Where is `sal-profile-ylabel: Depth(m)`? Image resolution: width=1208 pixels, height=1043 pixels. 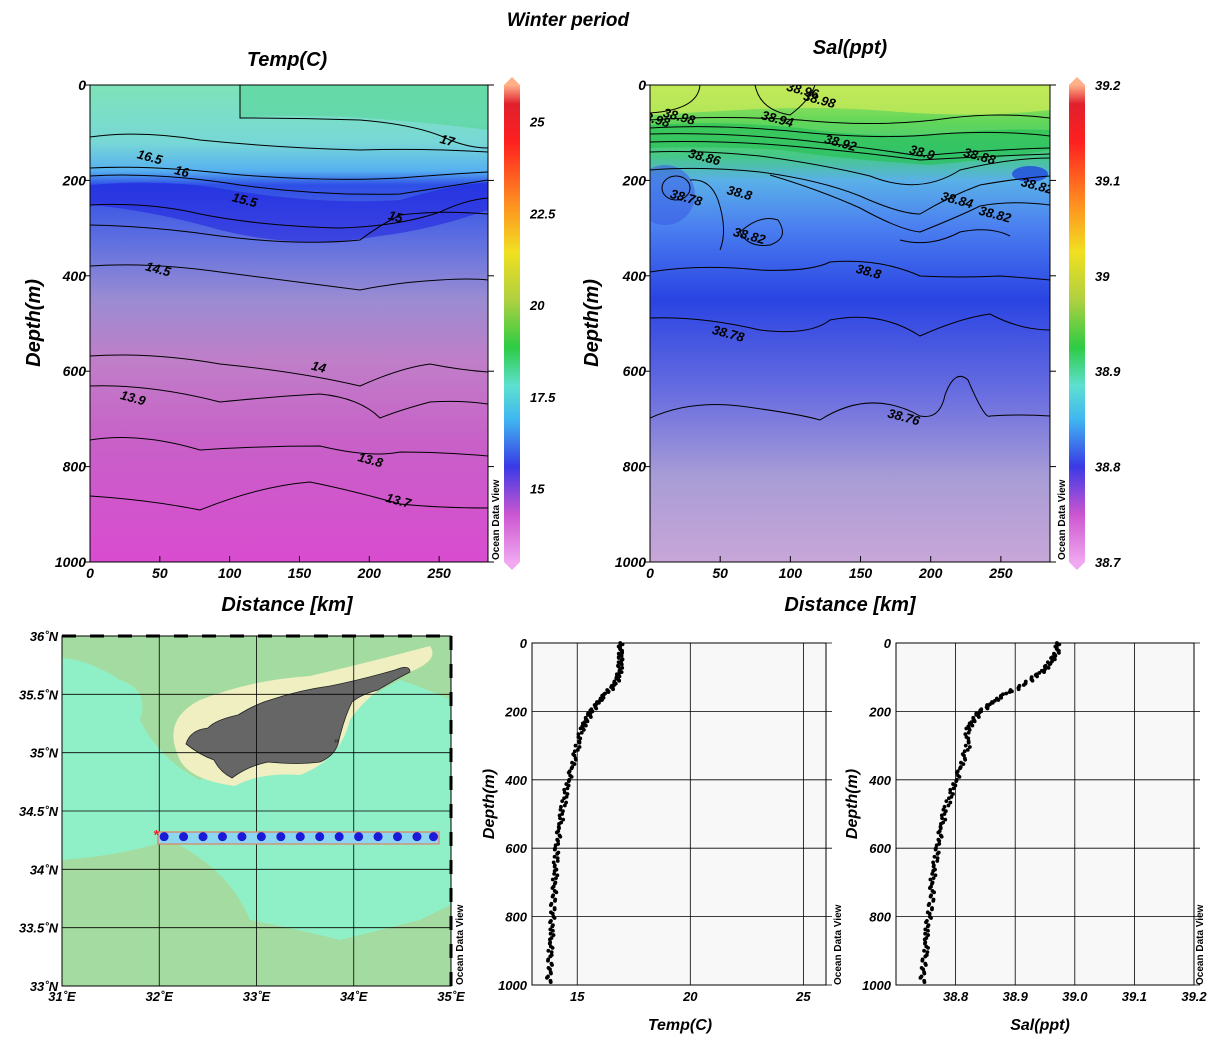 sal-profile-ylabel: Depth(m) is located at coordinates (852, 804).